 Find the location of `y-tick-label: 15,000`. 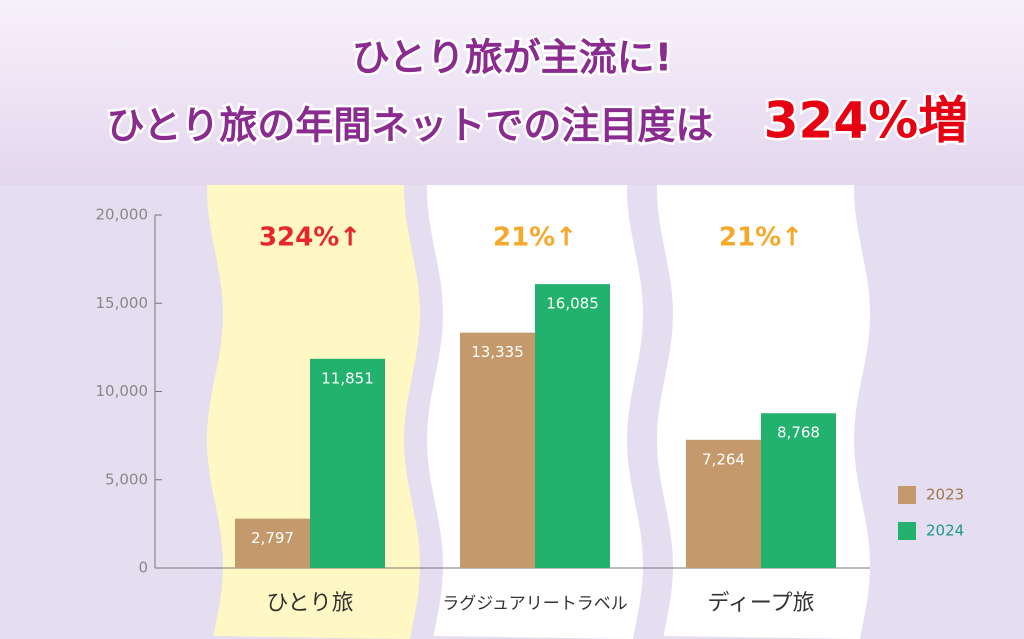

y-tick-label: 15,000 is located at coordinates (122, 303).